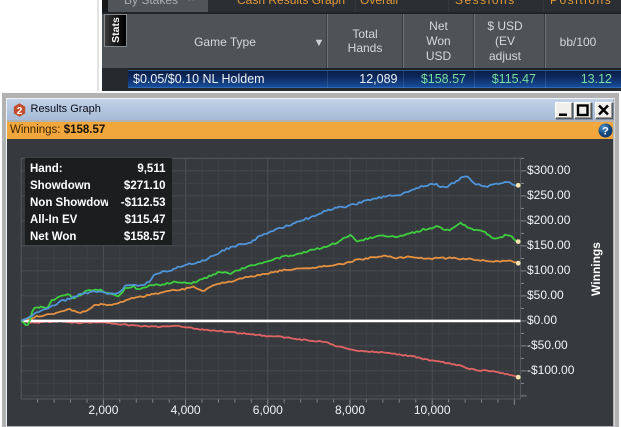 The height and width of the screenshot is (427, 621). Describe the element at coordinates (19, 111) in the screenshot. I see `svg-text: 2` at that location.